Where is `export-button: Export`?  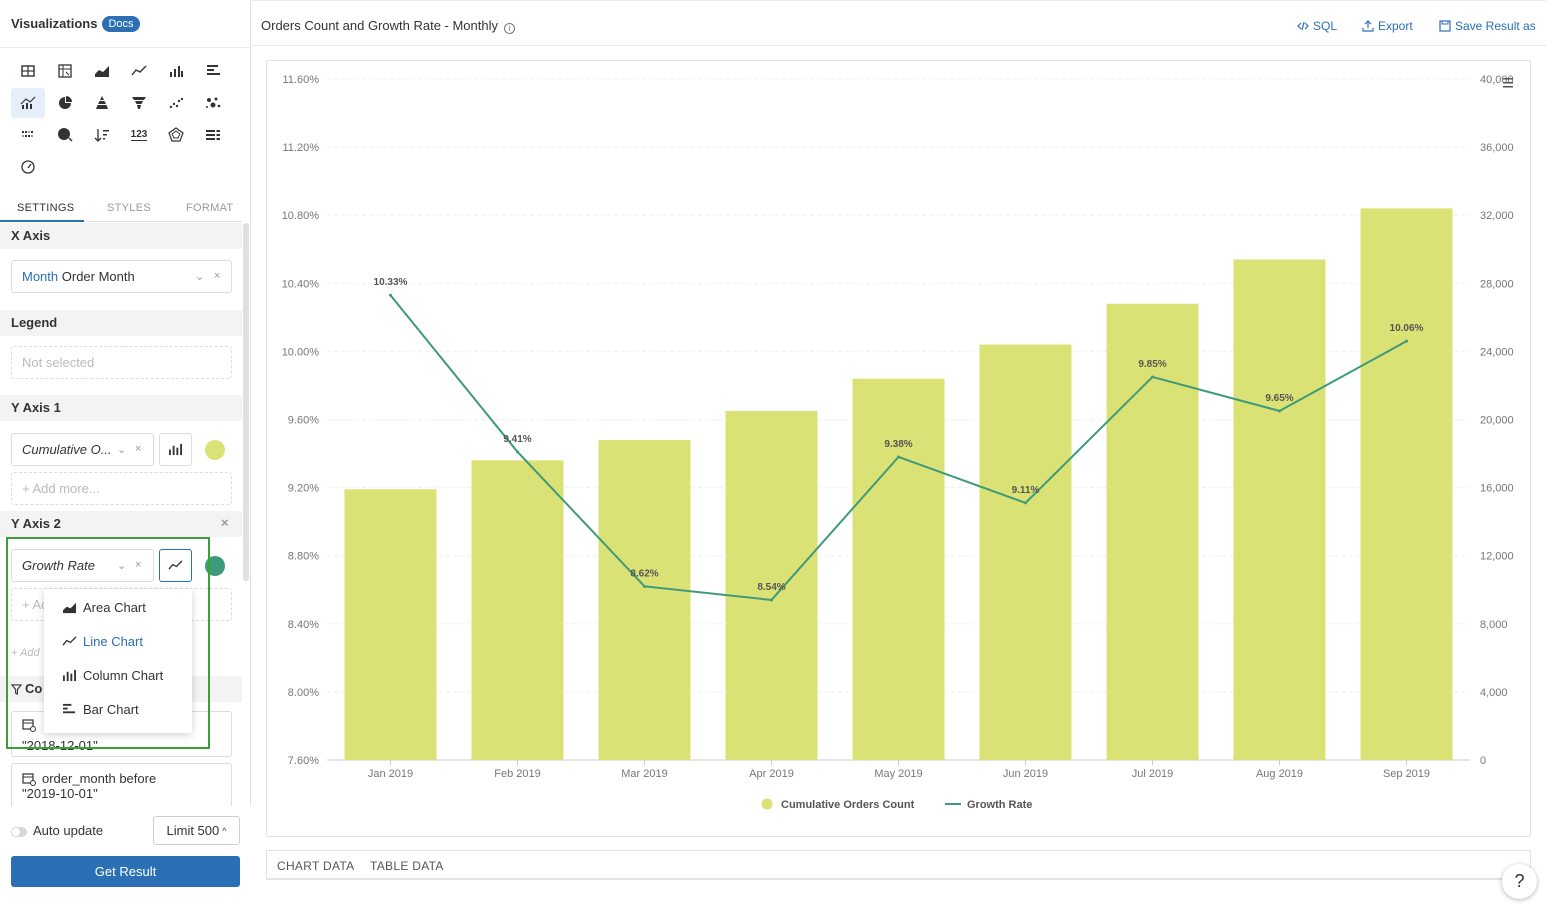 export-button: Export is located at coordinates (1387, 26).